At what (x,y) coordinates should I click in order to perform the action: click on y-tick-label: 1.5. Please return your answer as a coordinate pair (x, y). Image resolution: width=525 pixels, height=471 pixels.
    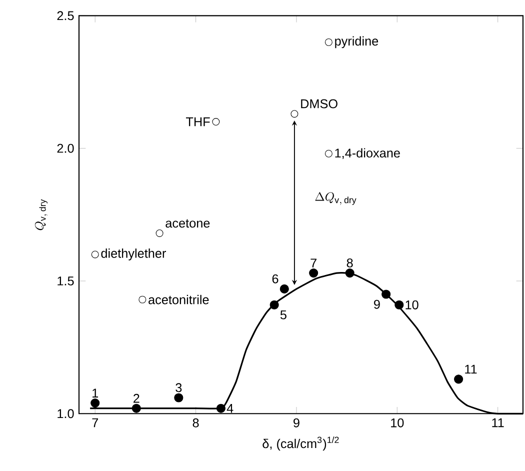
    Looking at the image, I should click on (66, 281).